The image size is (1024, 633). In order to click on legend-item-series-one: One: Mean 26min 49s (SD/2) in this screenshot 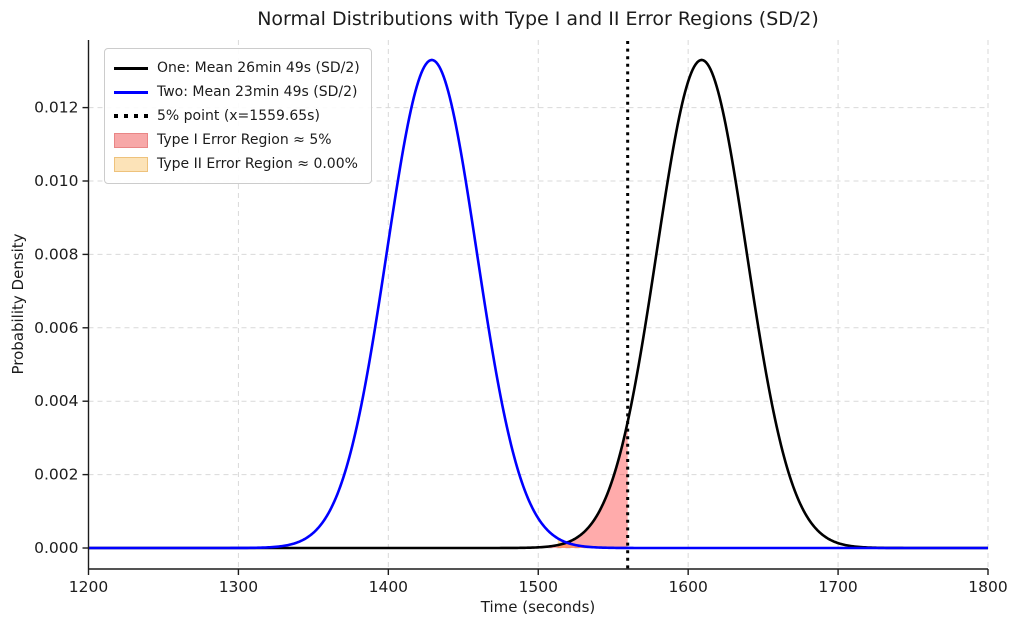, I will do `click(237, 68)`.